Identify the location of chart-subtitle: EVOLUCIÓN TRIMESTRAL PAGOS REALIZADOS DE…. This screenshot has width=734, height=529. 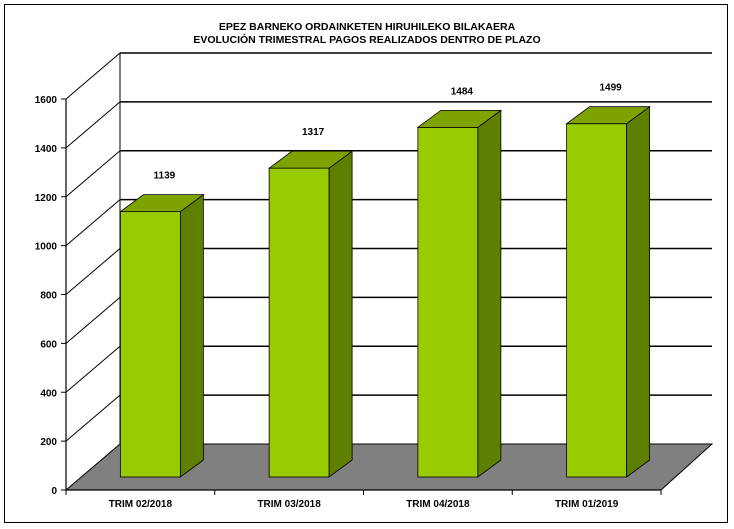
(367, 40).